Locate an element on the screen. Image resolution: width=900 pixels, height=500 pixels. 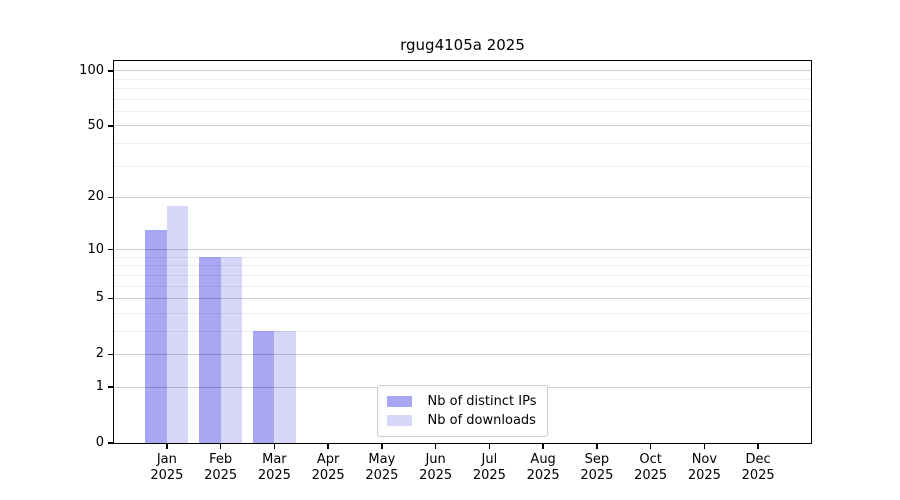
legend-swatch-downloads is located at coordinates (399, 420).